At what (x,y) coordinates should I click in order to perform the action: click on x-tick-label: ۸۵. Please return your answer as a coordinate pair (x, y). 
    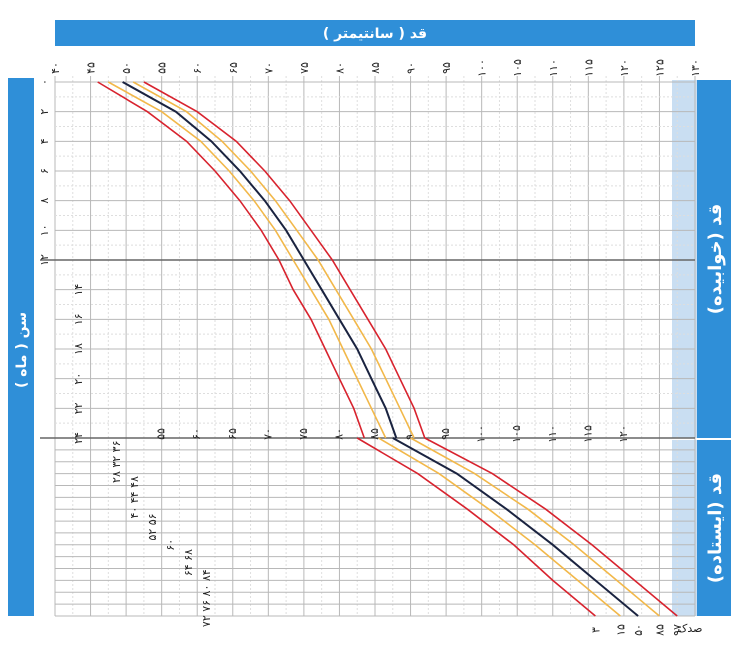
    Looking at the image, I should click on (375, 68).